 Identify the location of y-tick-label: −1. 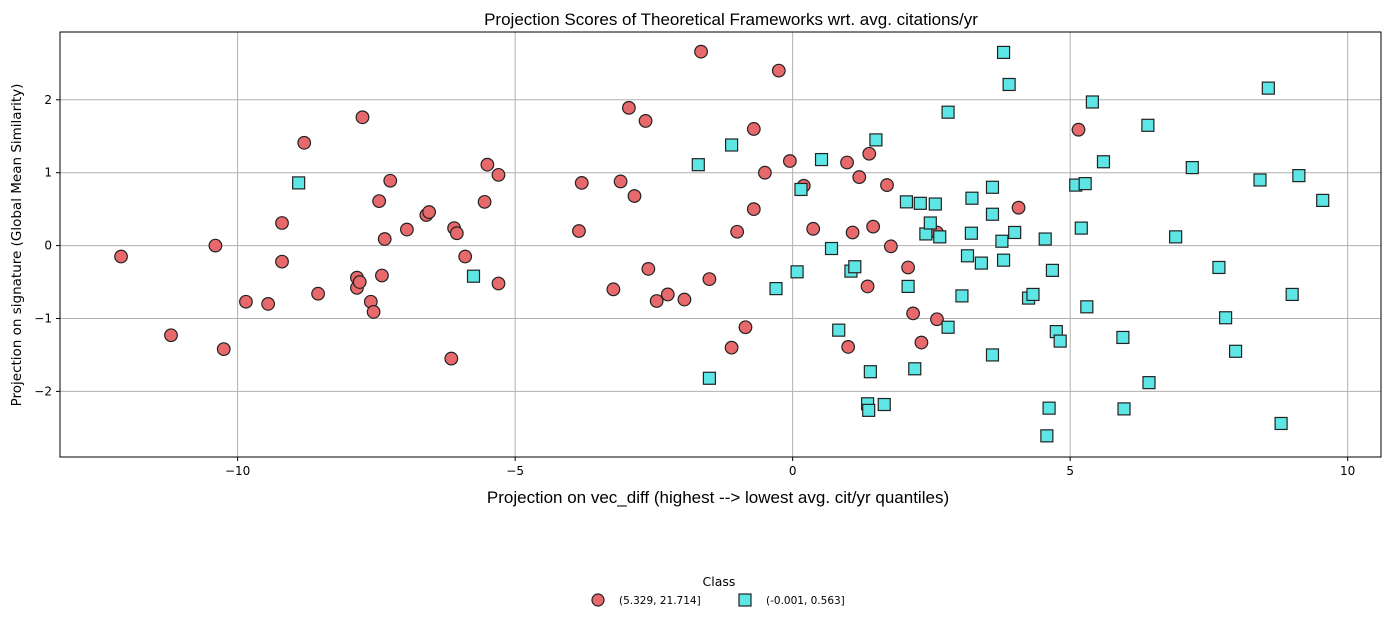
(43, 318).